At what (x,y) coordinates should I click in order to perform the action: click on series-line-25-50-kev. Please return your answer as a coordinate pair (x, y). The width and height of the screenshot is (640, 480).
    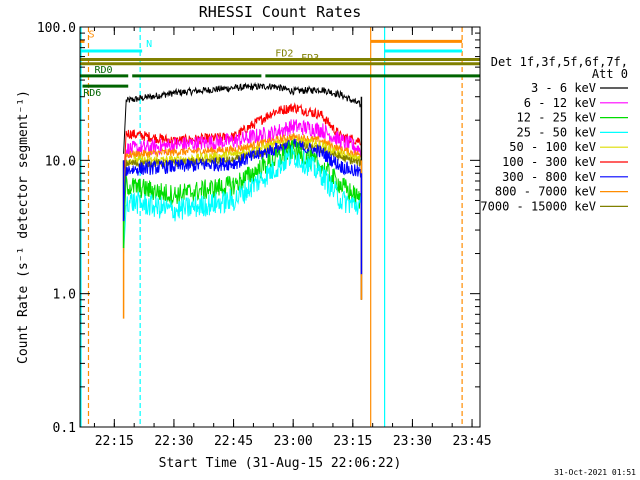
    Looking at the image, I should click on (242, 199).